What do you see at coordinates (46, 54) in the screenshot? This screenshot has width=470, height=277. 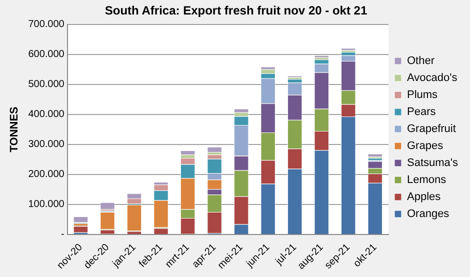 I see `y-tick-label: 600.000` at bounding box center [46, 54].